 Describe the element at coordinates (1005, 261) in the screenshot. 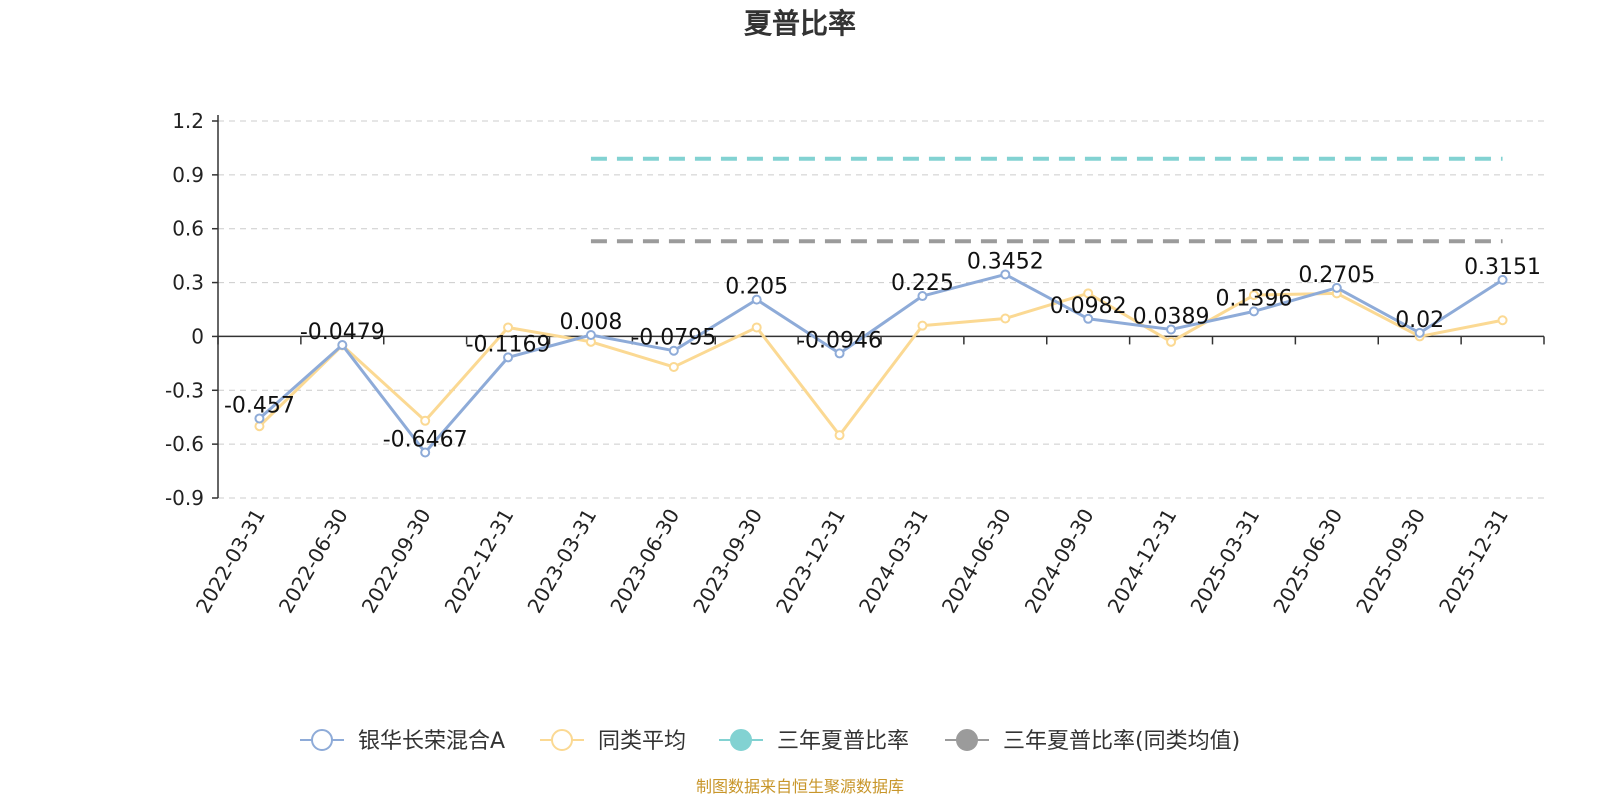

I see `data-label: 0.3452` at that location.